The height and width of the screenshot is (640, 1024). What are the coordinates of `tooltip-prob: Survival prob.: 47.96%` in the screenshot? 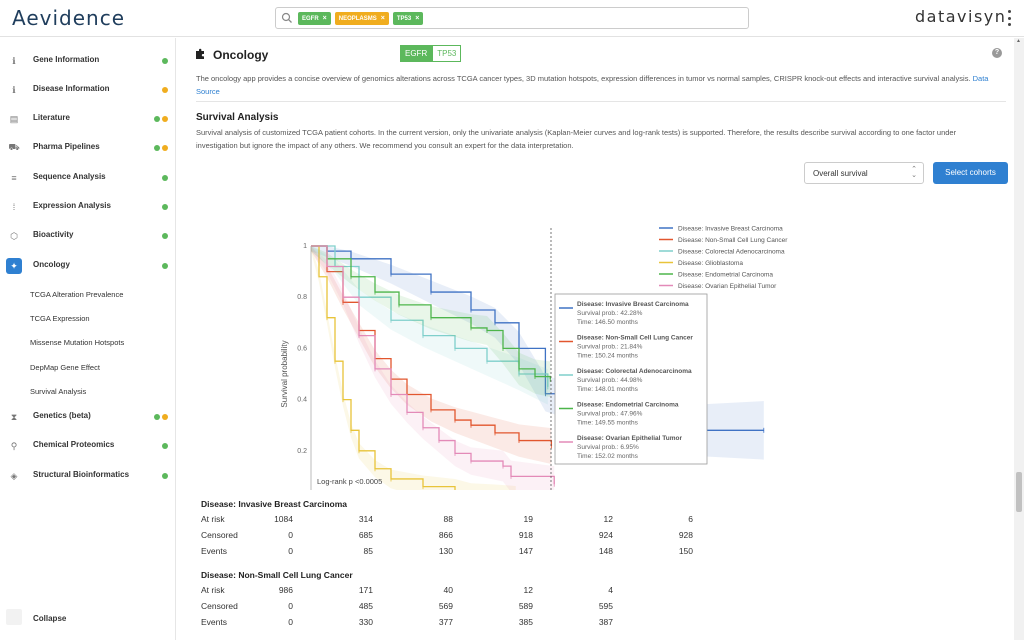 It's located at (610, 414).